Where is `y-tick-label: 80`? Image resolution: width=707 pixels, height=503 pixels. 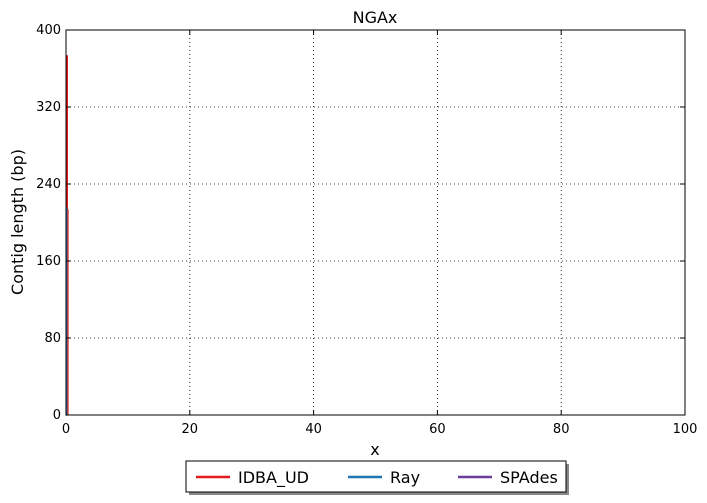 y-tick-label: 80 is located at coordinates (52, 338).